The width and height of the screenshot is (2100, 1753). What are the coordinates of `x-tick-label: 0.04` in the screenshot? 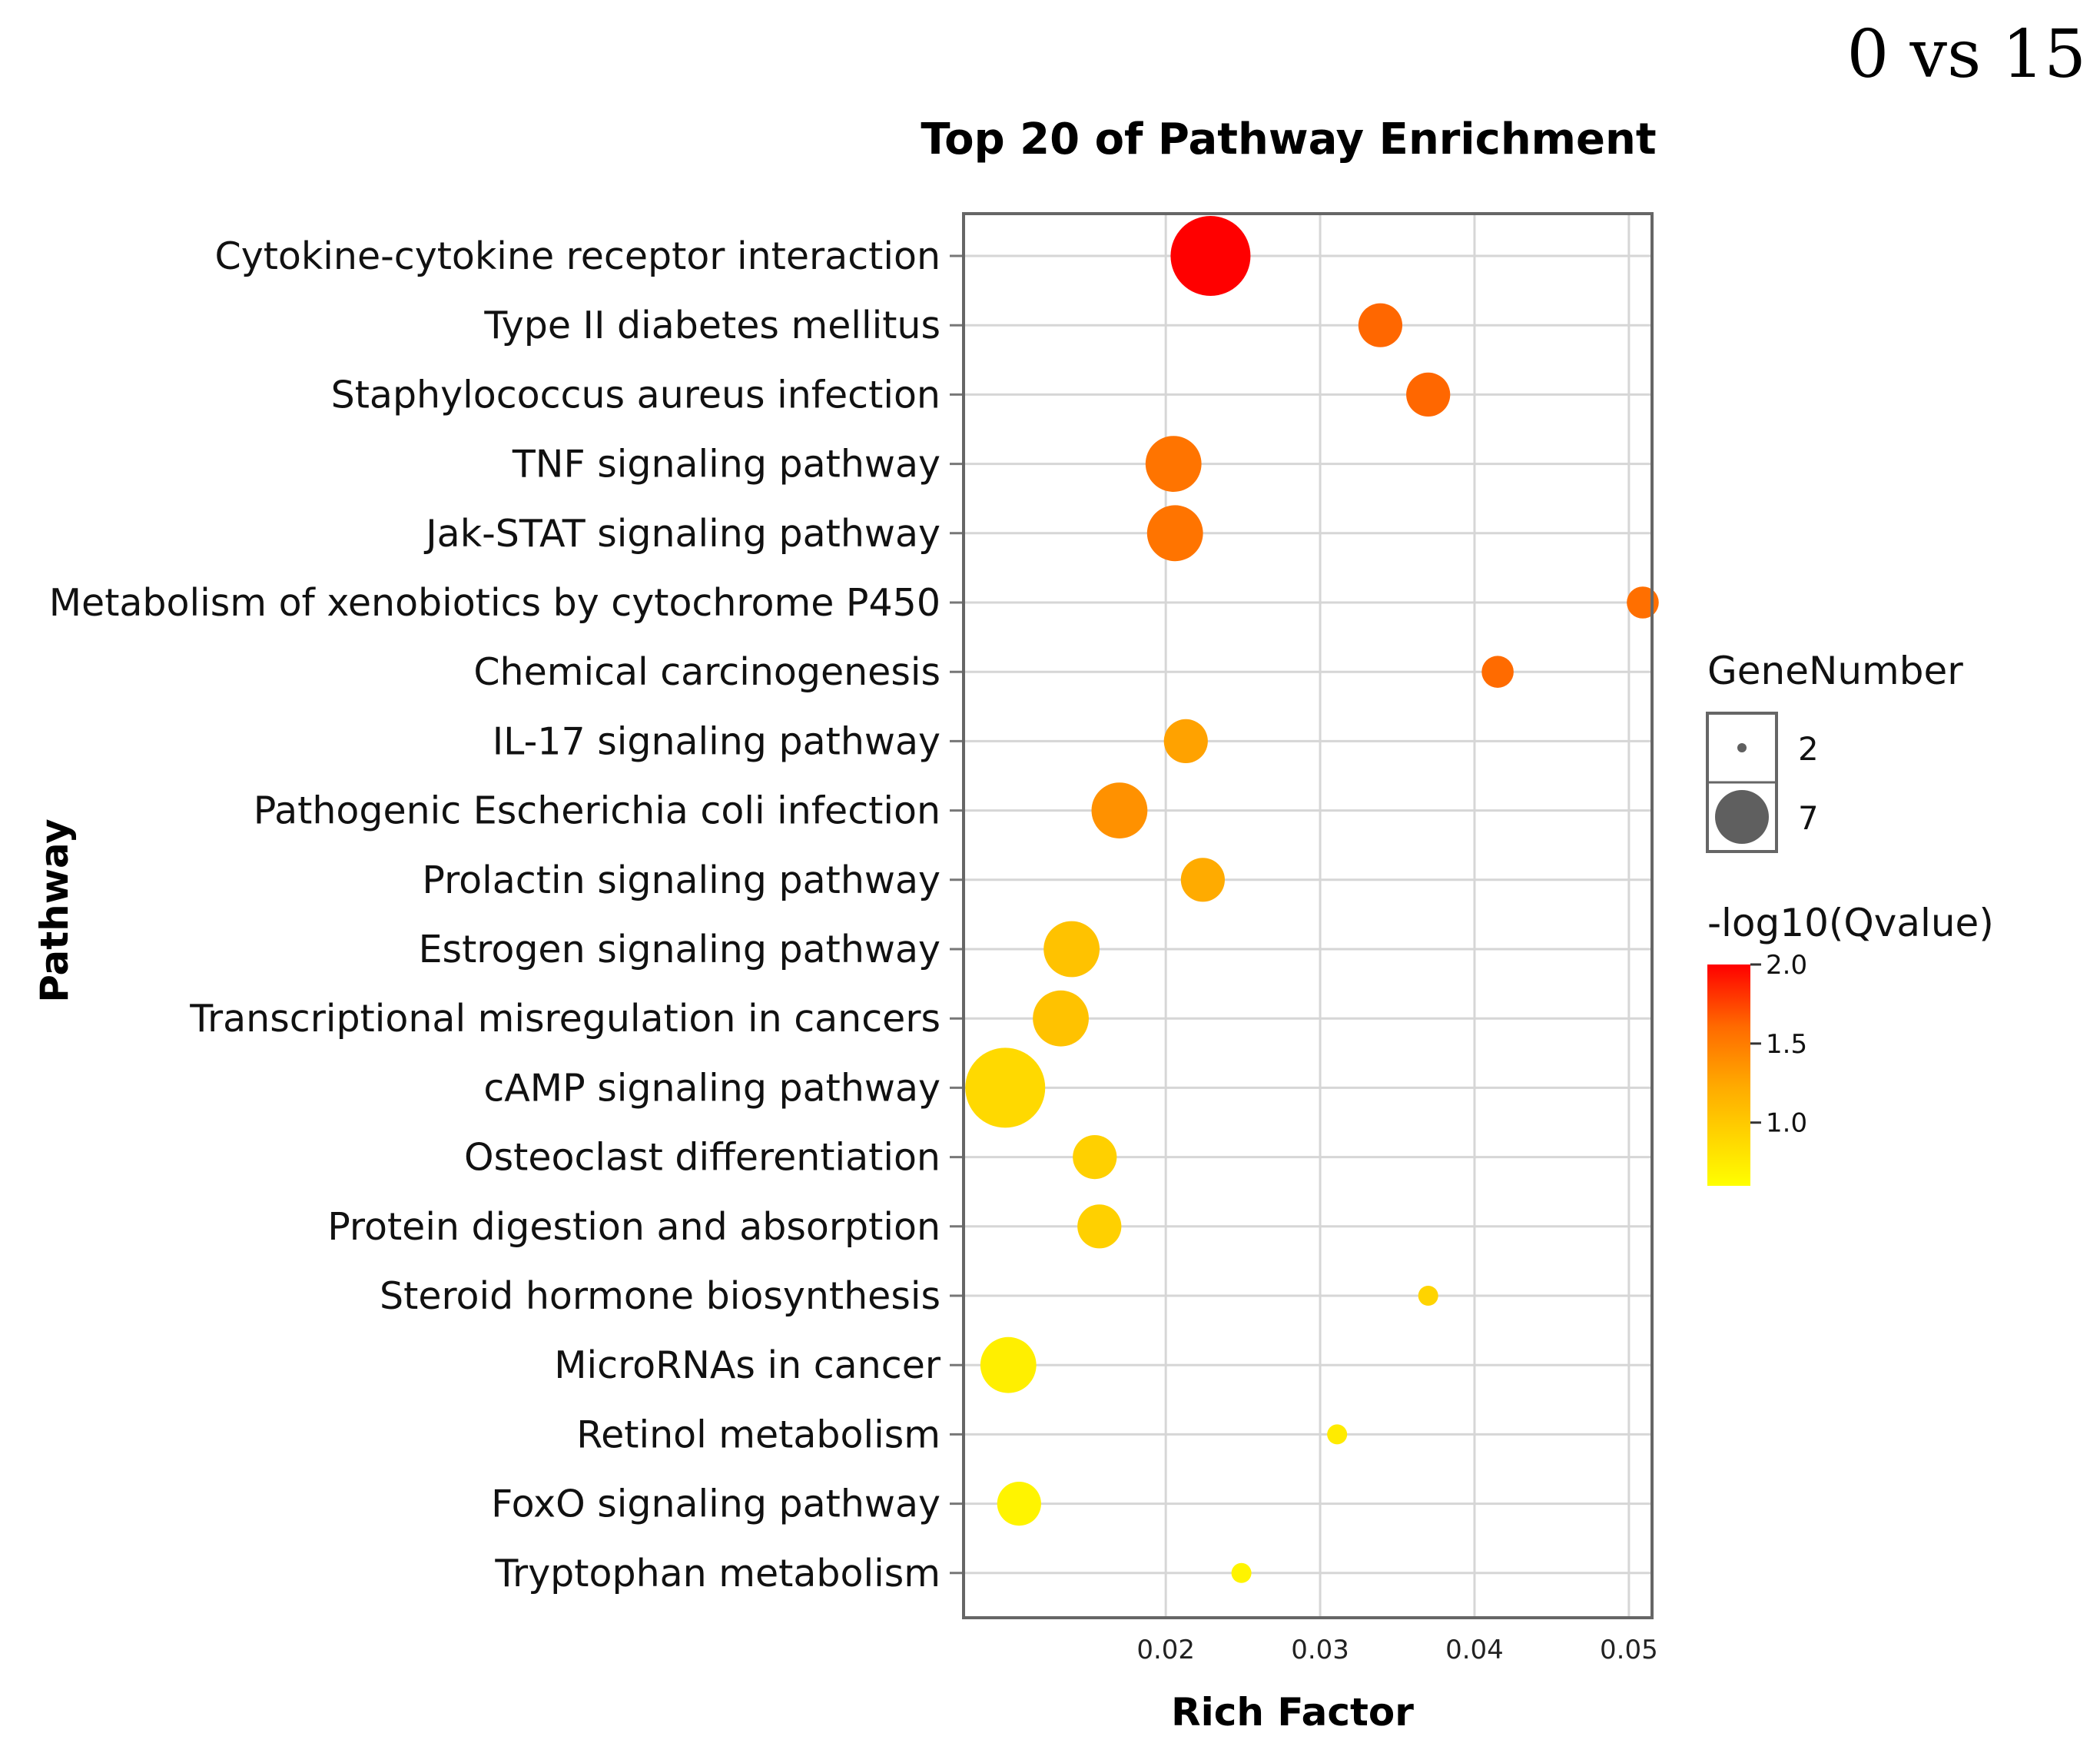 It's located at (1474, 1650).